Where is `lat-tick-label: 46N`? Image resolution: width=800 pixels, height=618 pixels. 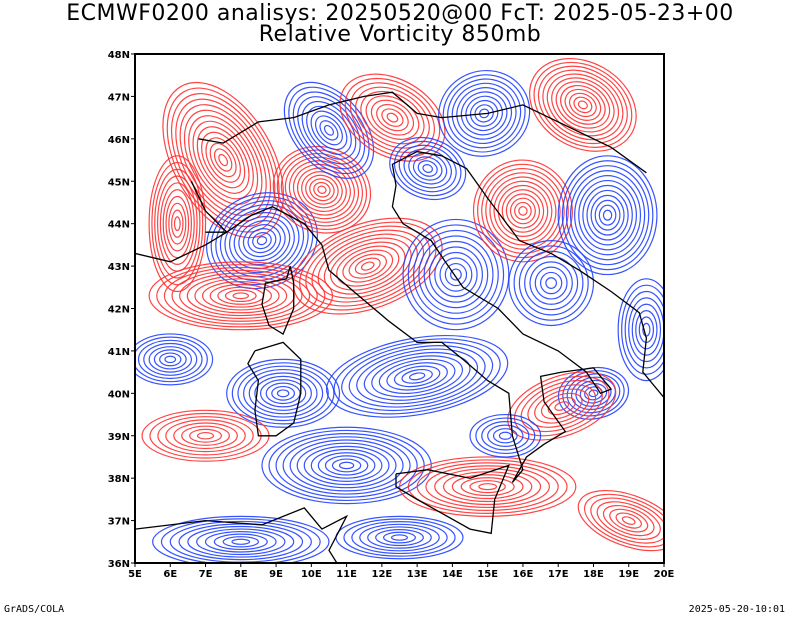
lat-tick-label: 46N is located at coordinates (119, 140).